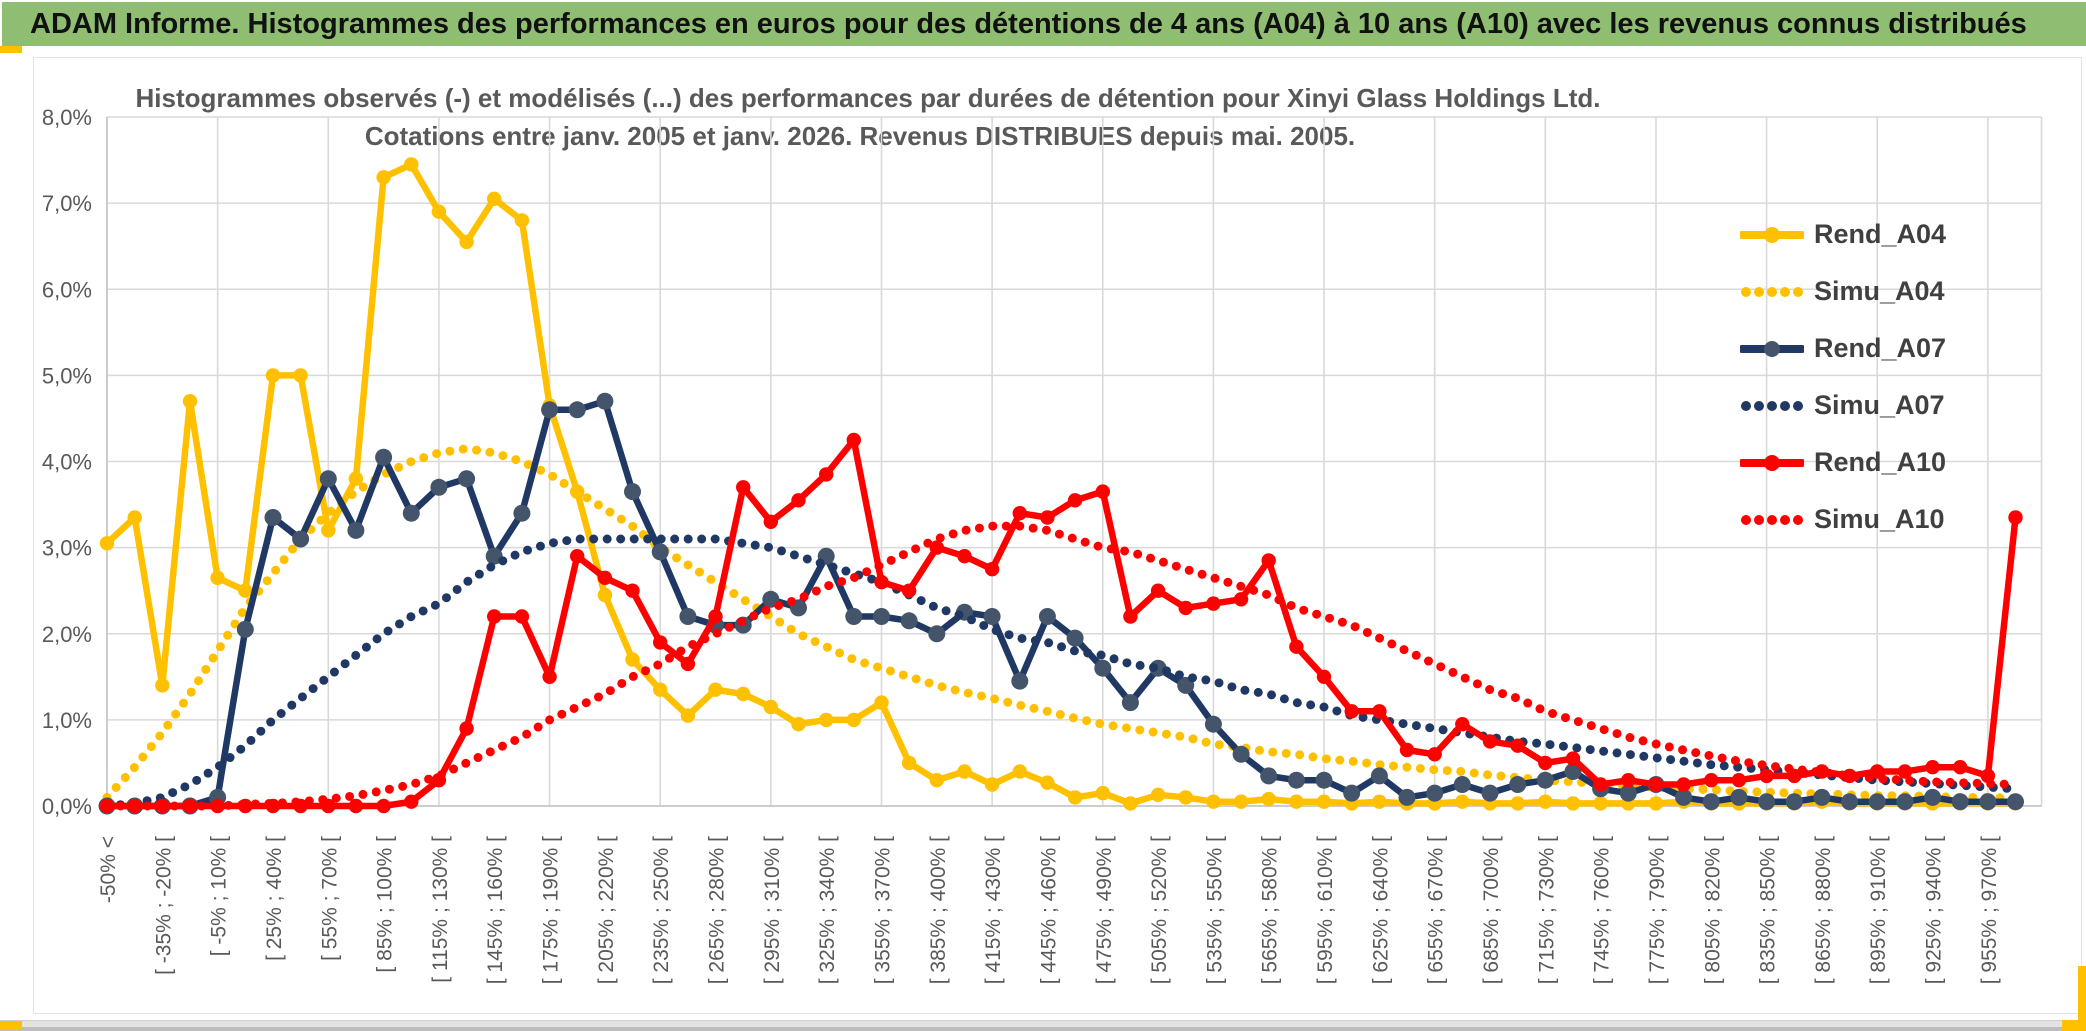  I want to click on y-tick-label: 0,0%, so click(67, 806).